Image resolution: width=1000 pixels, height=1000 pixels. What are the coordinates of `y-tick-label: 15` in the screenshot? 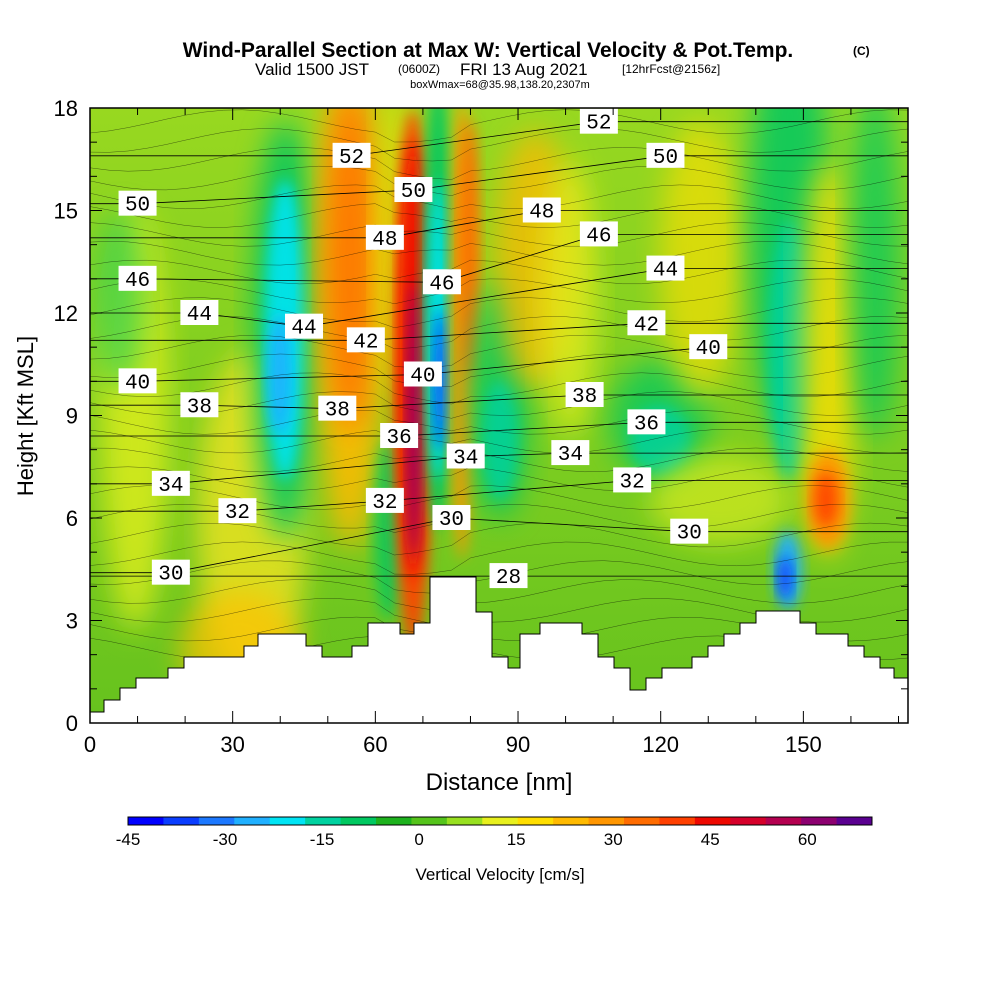 It's located at (66, 211).